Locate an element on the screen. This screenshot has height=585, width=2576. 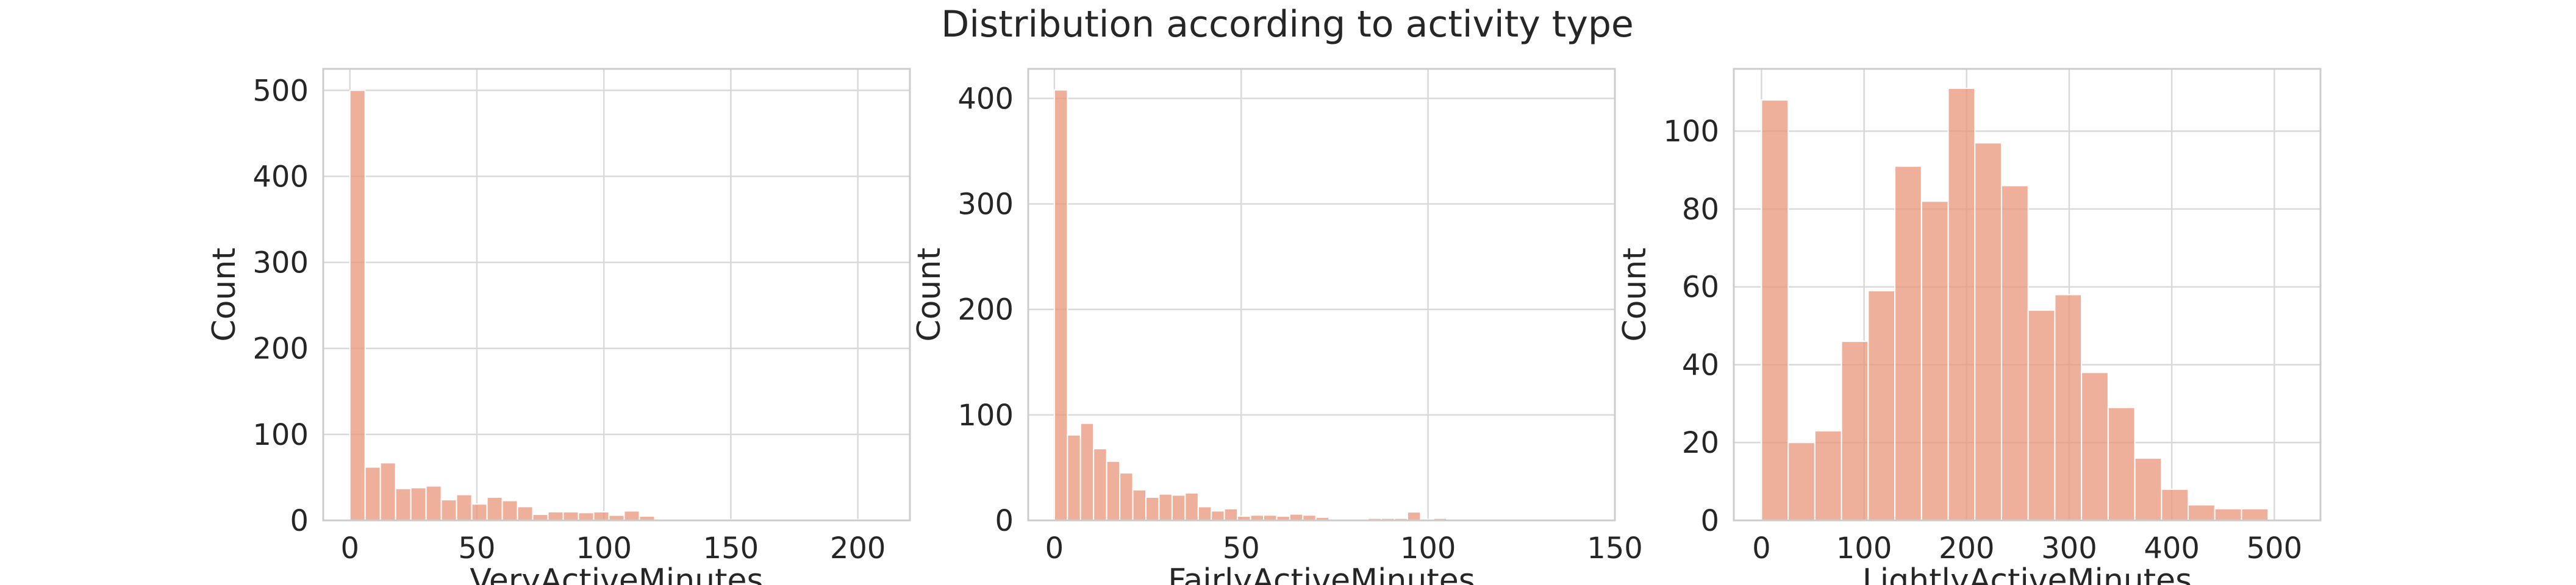
x-axis-label: VeryActiveMinutes is located at coordinates (616, 573).